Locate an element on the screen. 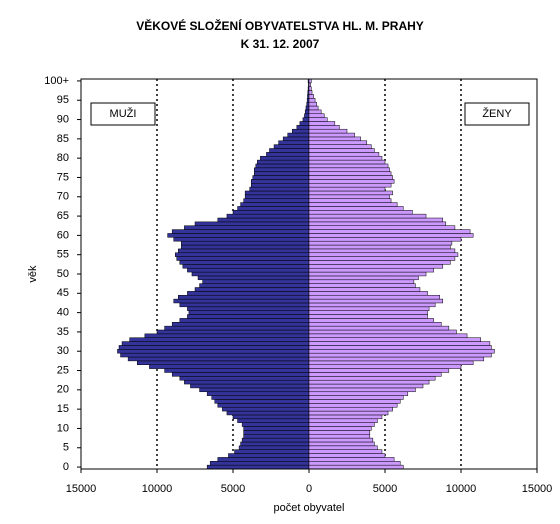  y-tick-label: 45 is located at coordinates (63, 293).